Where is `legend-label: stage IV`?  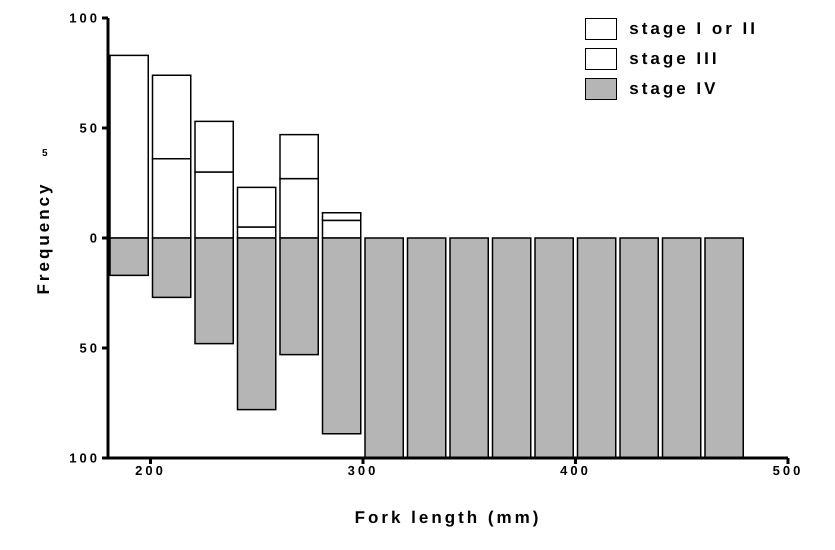
legend-label: stage IV is located at coordinates (673, 89).